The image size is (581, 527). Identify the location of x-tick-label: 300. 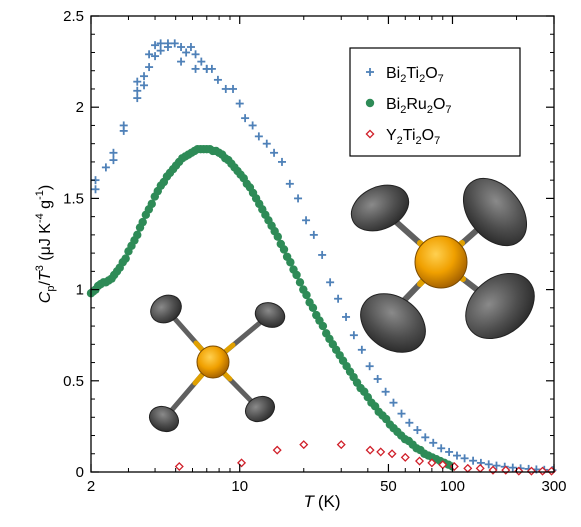
(553, 486).